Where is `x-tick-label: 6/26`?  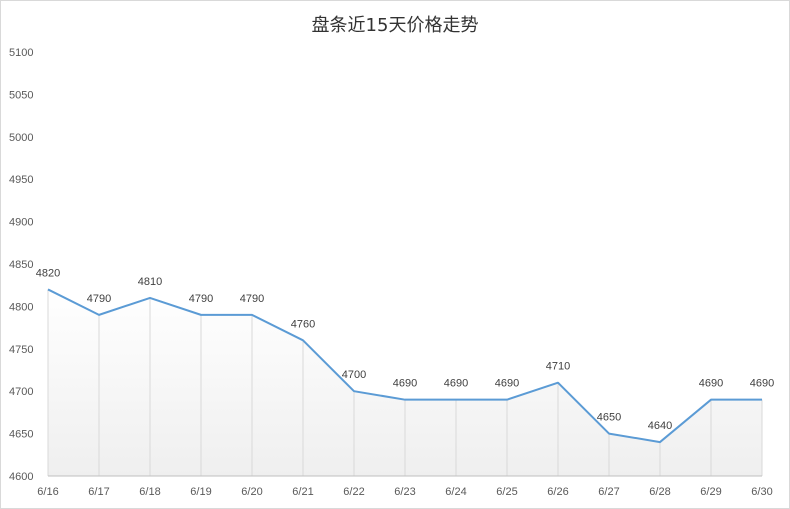 x-tick-label: 6/26 is located at coordinates (557, 492).